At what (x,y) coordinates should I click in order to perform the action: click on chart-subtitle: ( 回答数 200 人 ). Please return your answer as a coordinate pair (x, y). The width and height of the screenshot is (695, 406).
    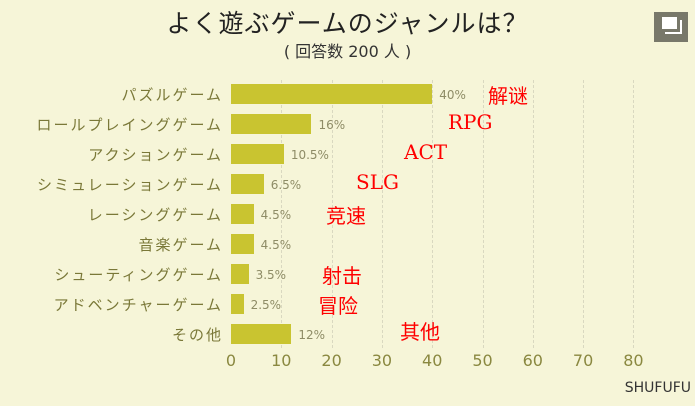
    Looking at the image, I should click on (347, 51).